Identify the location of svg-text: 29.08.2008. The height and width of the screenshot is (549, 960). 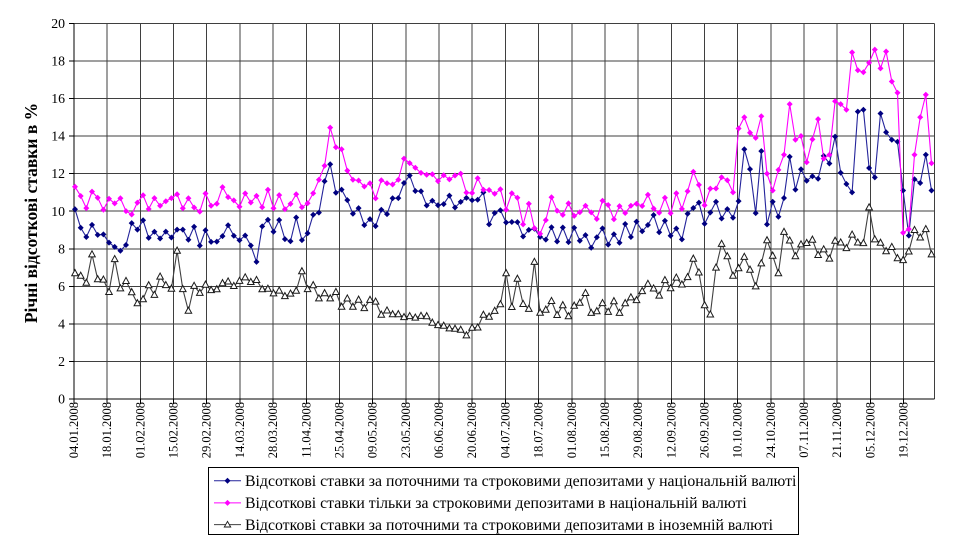
(638, 430).